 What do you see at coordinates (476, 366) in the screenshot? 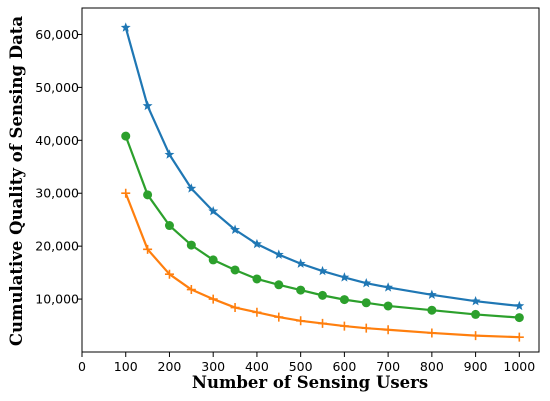
I see `x-tick-label: 900` at bounding box center [476, 366].